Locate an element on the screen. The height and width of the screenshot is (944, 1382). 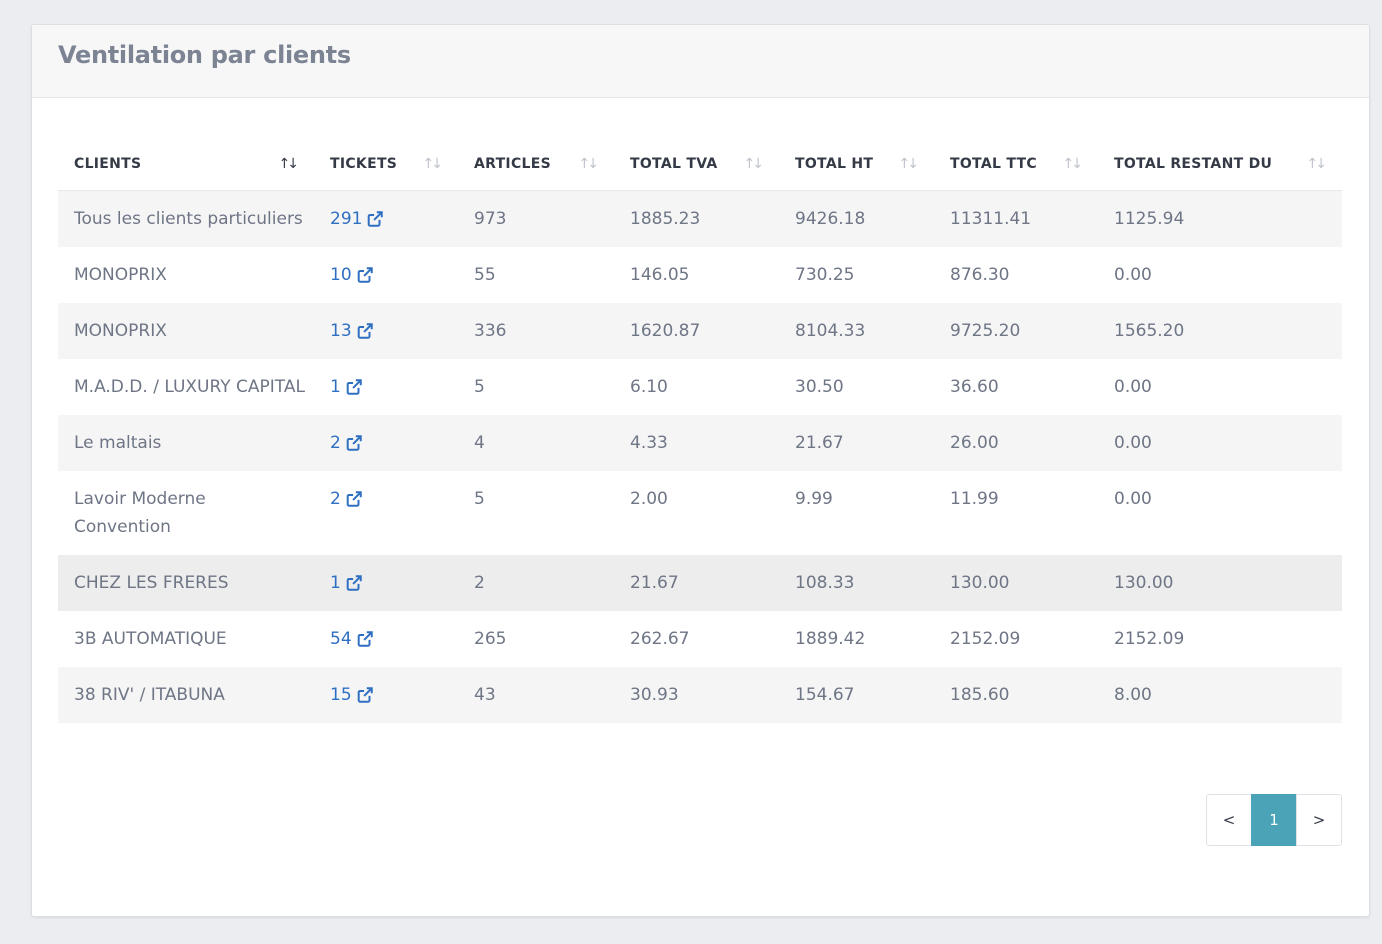
column-header-total-ttc: TOTAL TTC ↑↓ is located at coordinates (1016, 164).